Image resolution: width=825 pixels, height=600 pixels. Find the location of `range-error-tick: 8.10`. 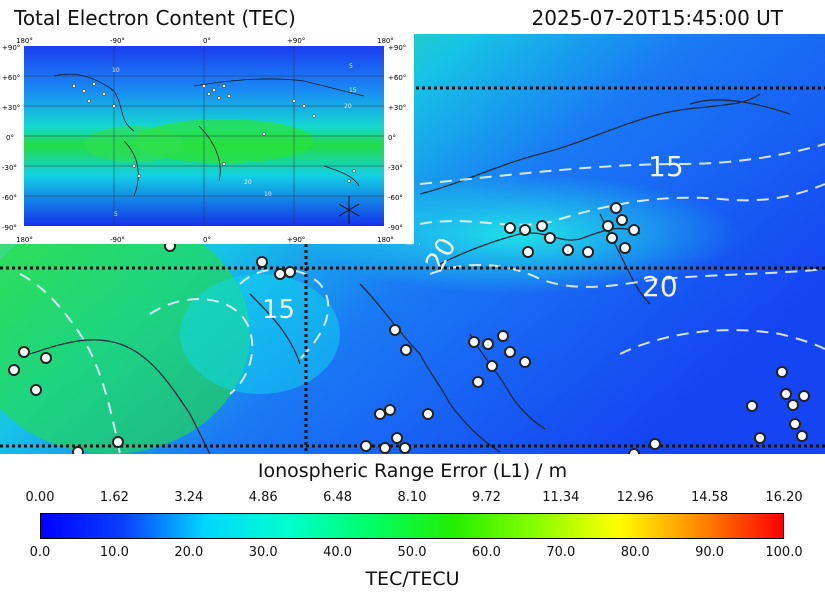

range-error-tick: 8.10 is located at coordinates (412, 497).